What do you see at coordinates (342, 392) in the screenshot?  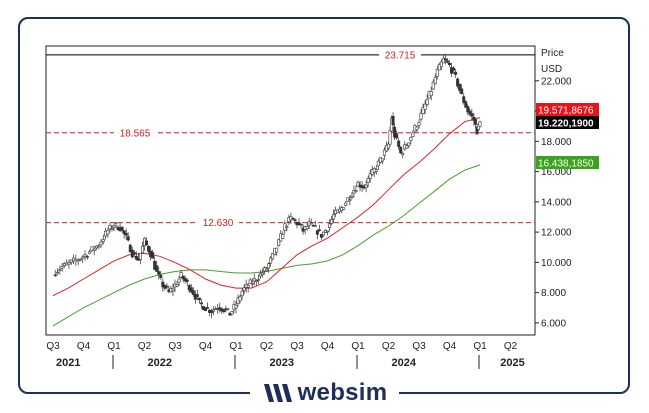 I see `brand-name: websim` at bounding box center [342, 392].